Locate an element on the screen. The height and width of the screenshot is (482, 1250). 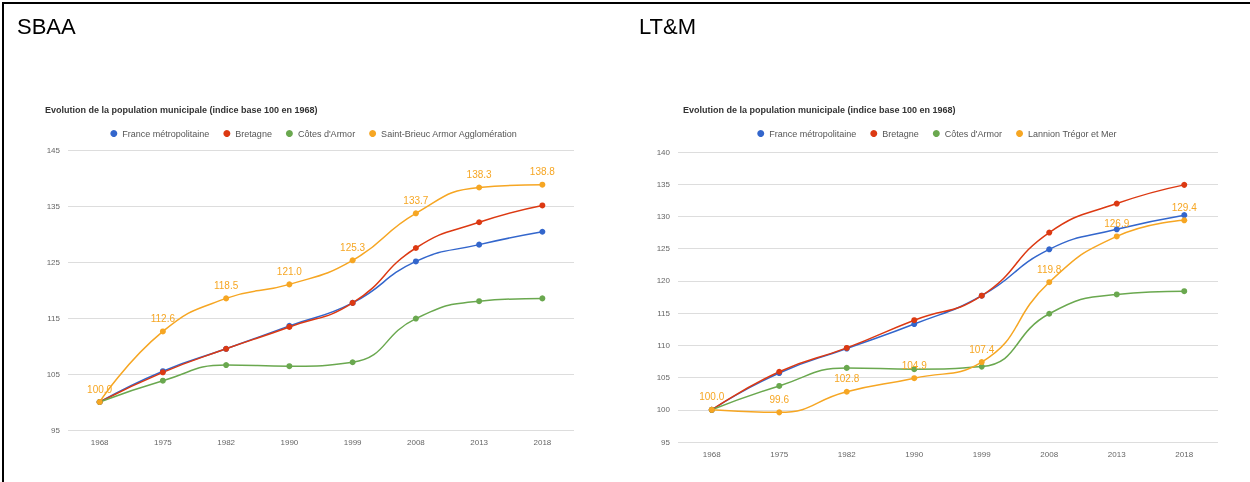
y-tick-label: 100 is located at coordinates (663, 410).